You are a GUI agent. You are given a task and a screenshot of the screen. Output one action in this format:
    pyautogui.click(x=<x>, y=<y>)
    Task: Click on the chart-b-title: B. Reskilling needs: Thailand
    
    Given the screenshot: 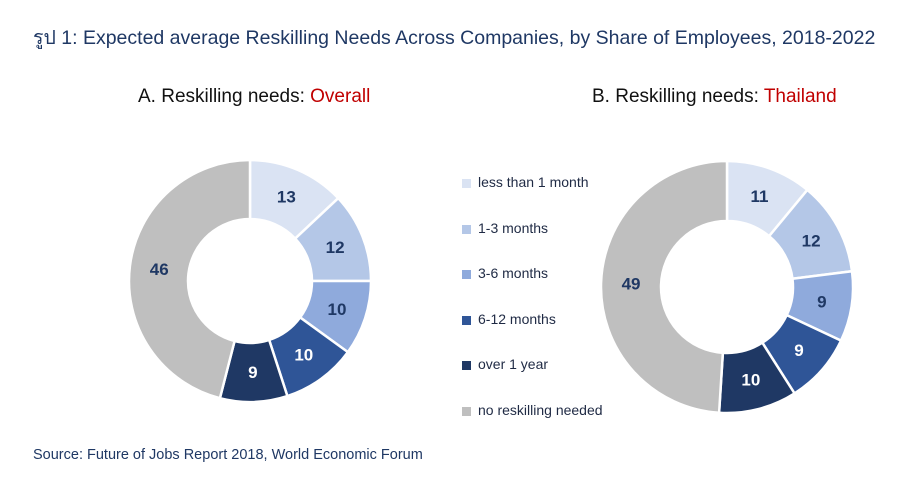 What is the action you would take?
    pyautogui.click(x=714, y=97)
    